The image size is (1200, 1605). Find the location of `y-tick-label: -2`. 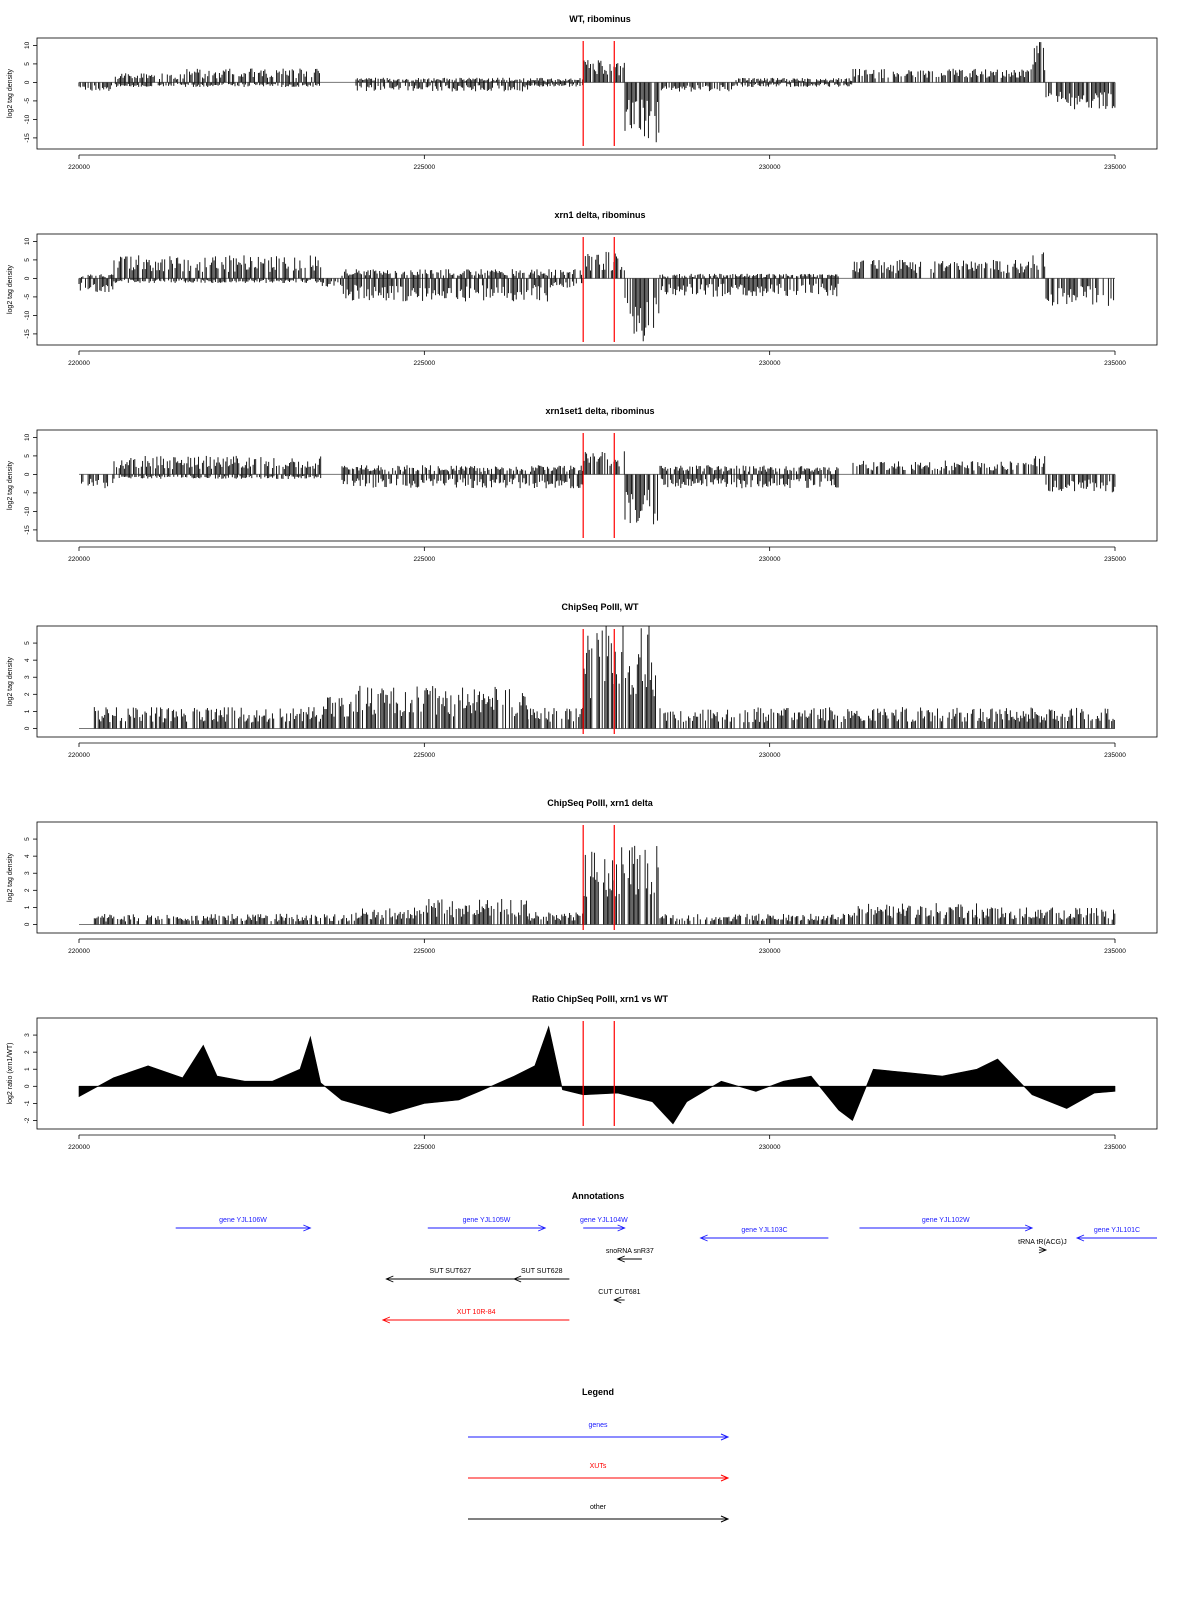

y-tick-label: -2 is located at coordinates (27, 1120).